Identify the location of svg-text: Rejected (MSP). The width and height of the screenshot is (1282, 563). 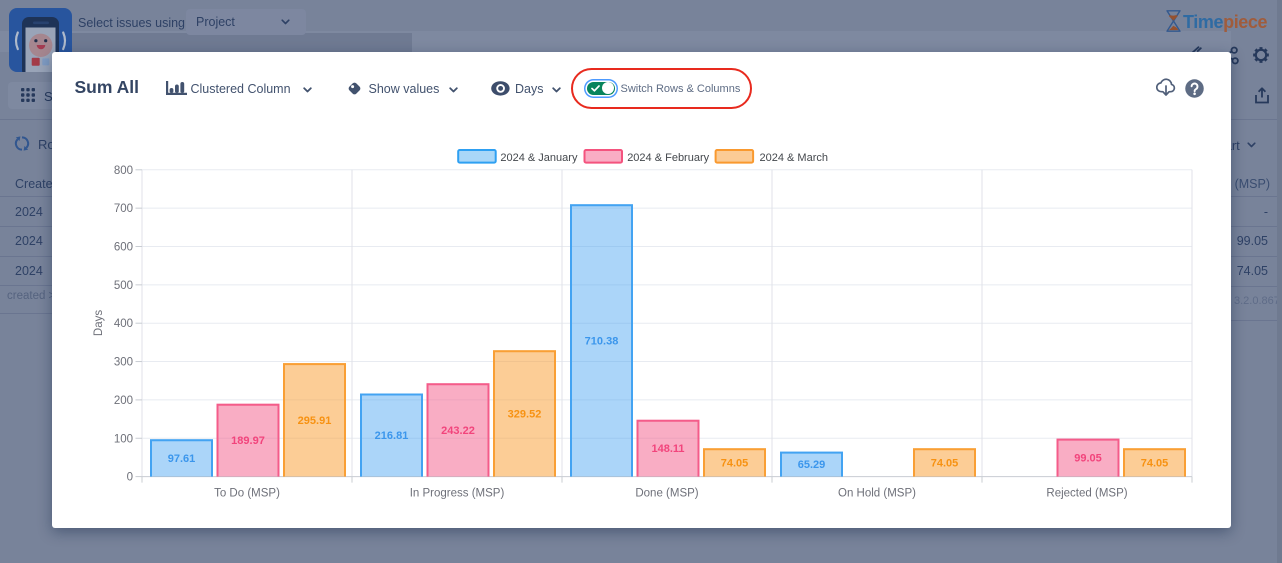
(1086, 494).